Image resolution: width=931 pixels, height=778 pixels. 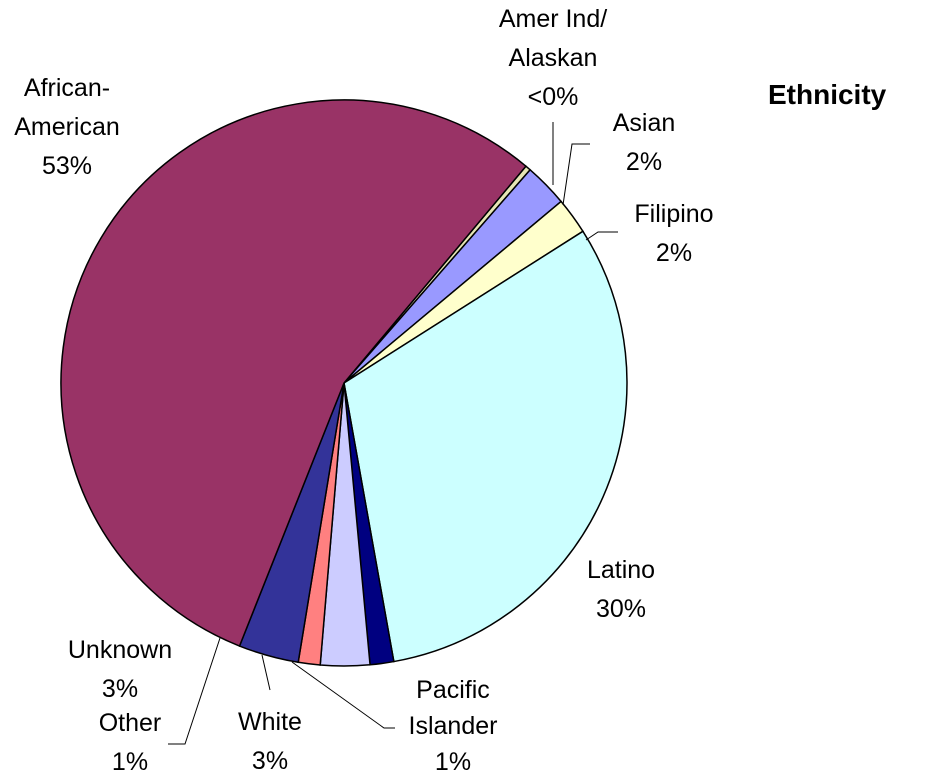 I want to click on slice-name-label: American, so click(x=67, y=127).